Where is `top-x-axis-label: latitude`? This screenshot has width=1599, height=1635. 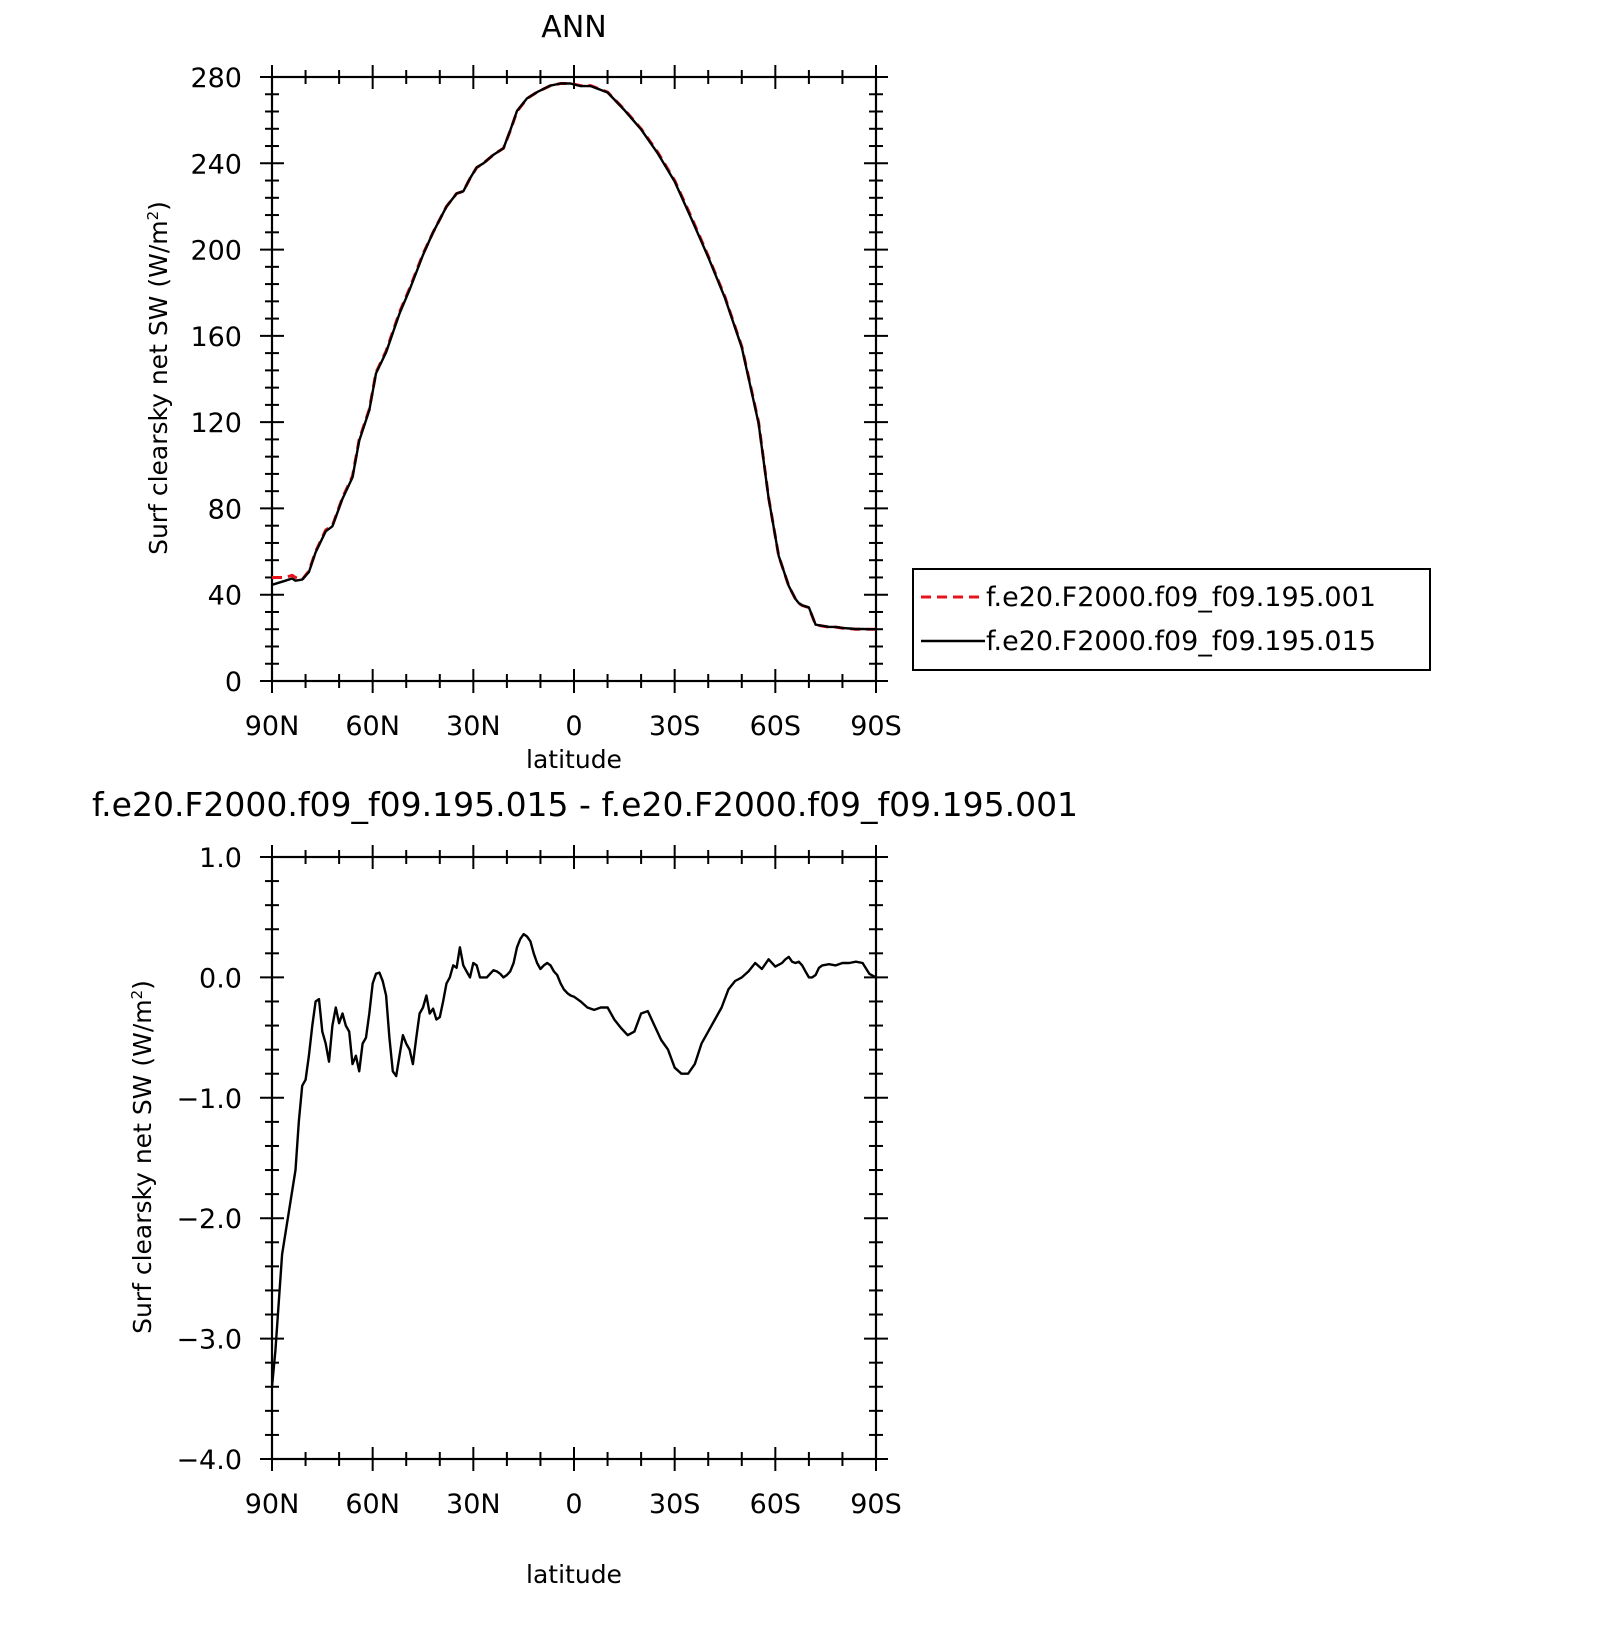
top-x-axis-label: latitude is located at coordinates (574, 759).